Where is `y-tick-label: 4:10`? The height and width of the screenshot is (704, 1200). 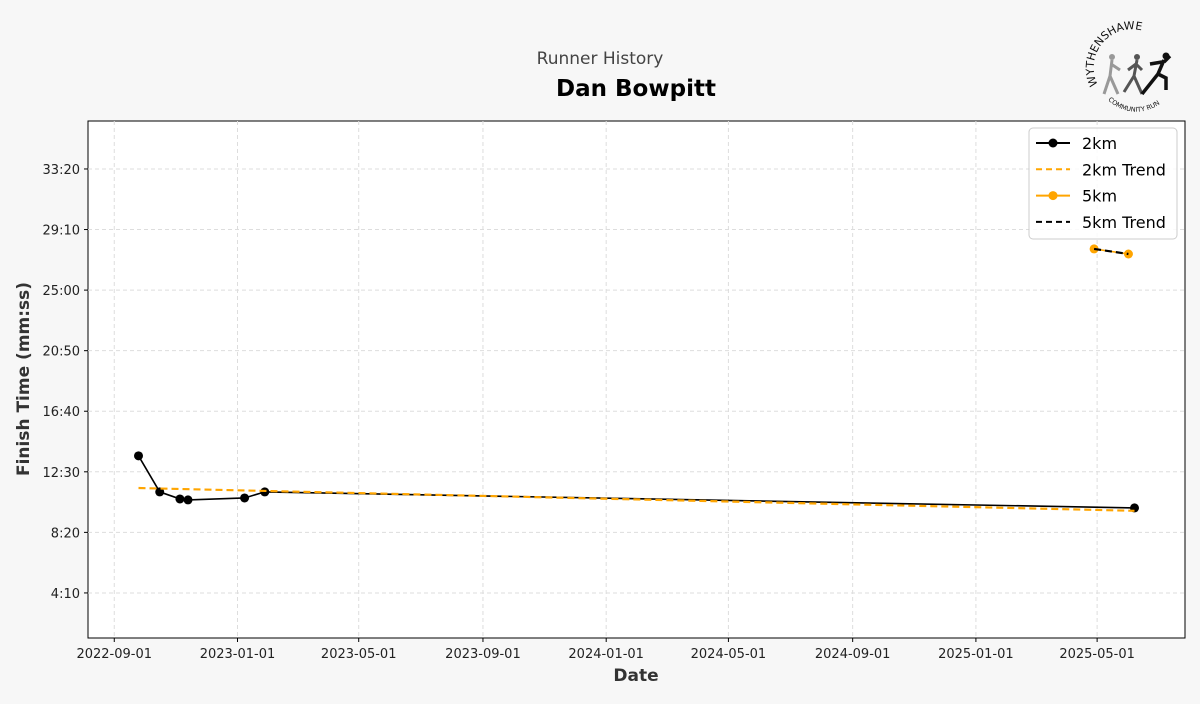
y-tick-label: 4:10 is located at coordinates (65, 594).